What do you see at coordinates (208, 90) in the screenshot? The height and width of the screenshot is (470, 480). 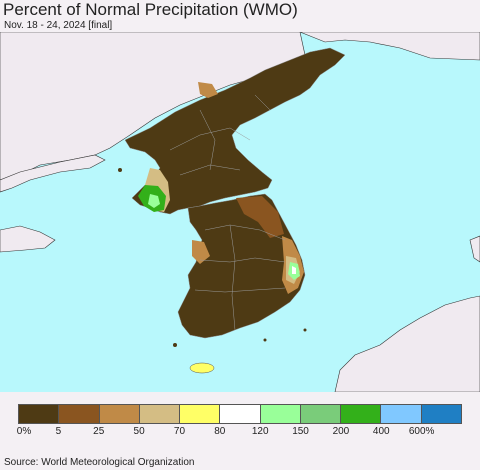 I see `northeast-tan` at bounding box center [208, 90].